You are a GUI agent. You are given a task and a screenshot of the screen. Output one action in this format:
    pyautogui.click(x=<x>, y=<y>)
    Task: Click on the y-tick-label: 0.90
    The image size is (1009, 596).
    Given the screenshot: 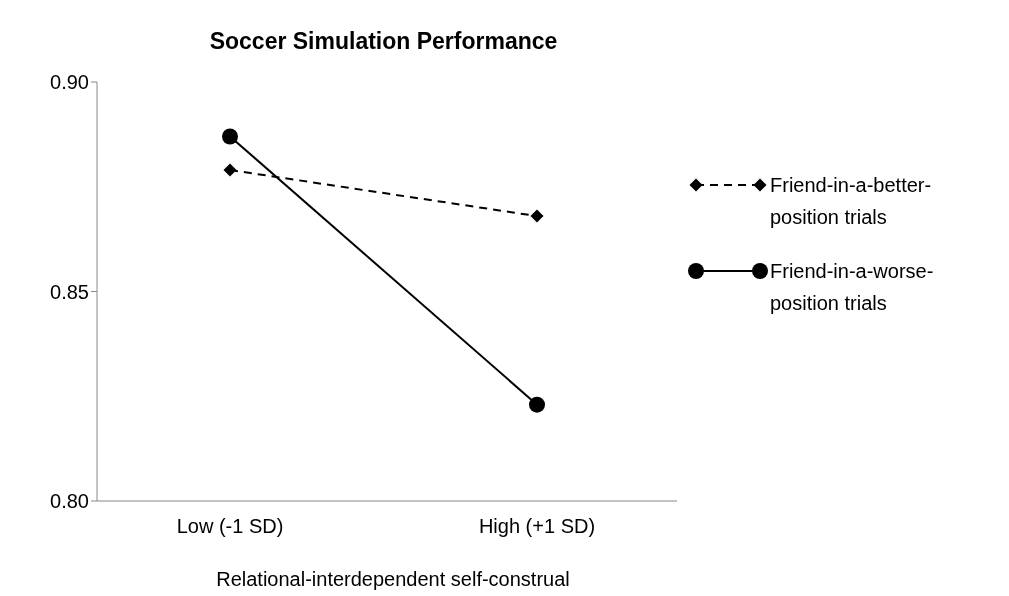 What is the action you would take?
    pyautogui.click(x=69, y=82)
    